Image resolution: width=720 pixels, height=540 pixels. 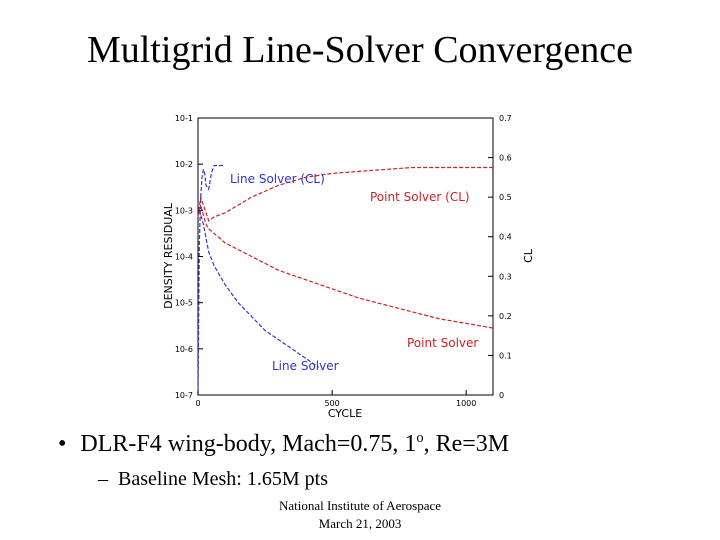 I want to click on y-right-tick-label: 0.6, so click(x=505, y=158).